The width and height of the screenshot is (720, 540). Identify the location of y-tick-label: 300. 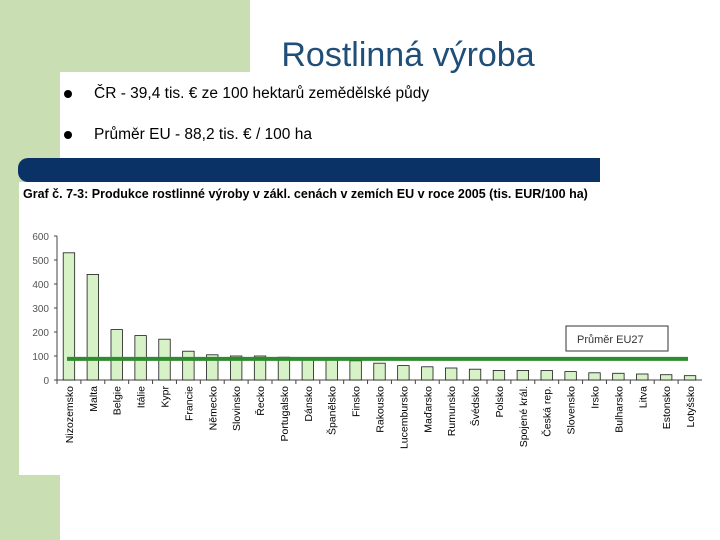
(40, 309).